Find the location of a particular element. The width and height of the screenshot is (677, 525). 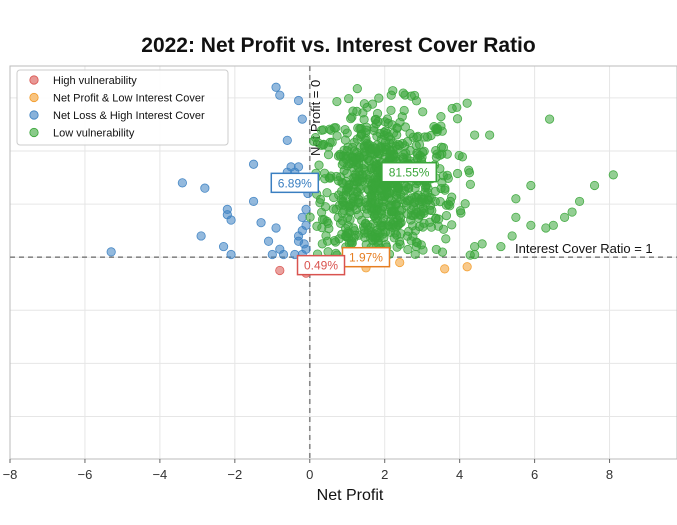

legend-item: Low vulnerability is located at coordinates (82, 133).